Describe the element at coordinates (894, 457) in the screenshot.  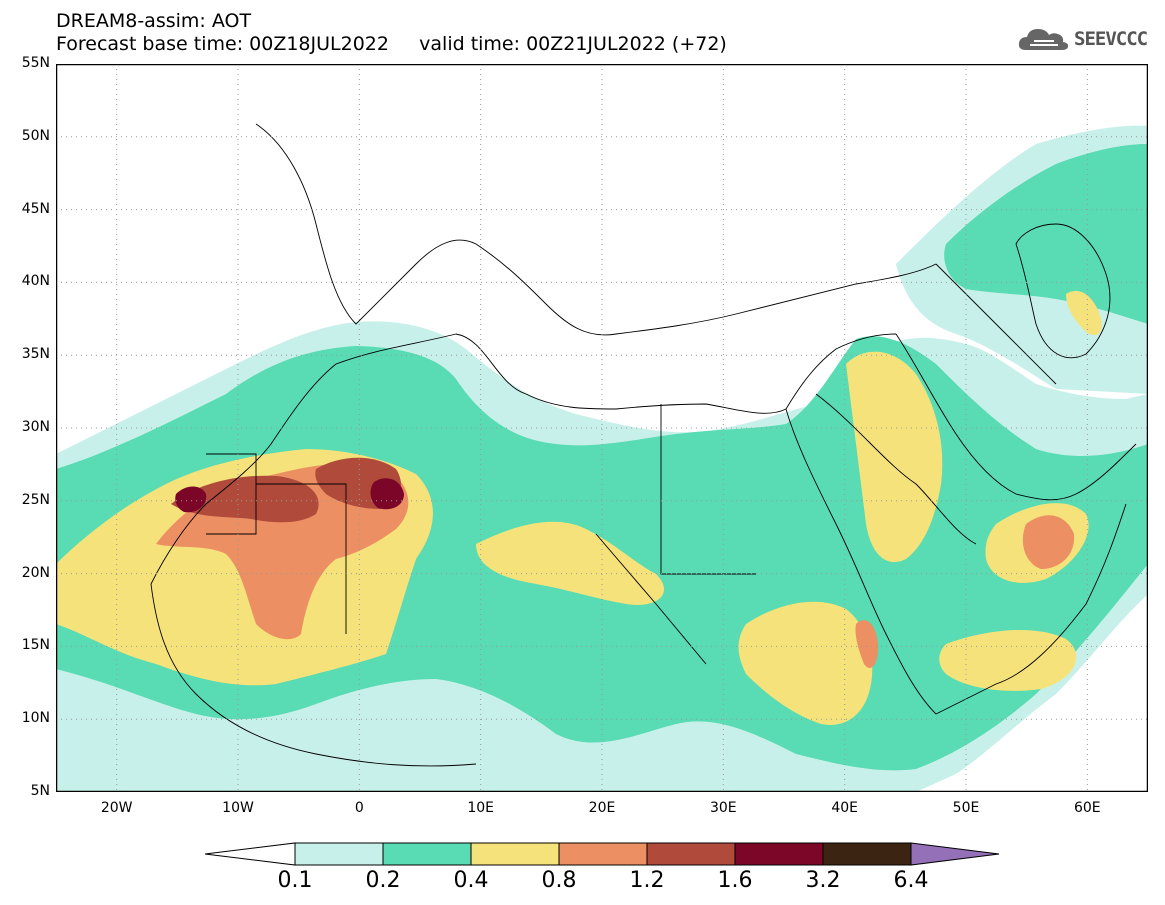
I see `aot-band-0.4-arabia` at that location.